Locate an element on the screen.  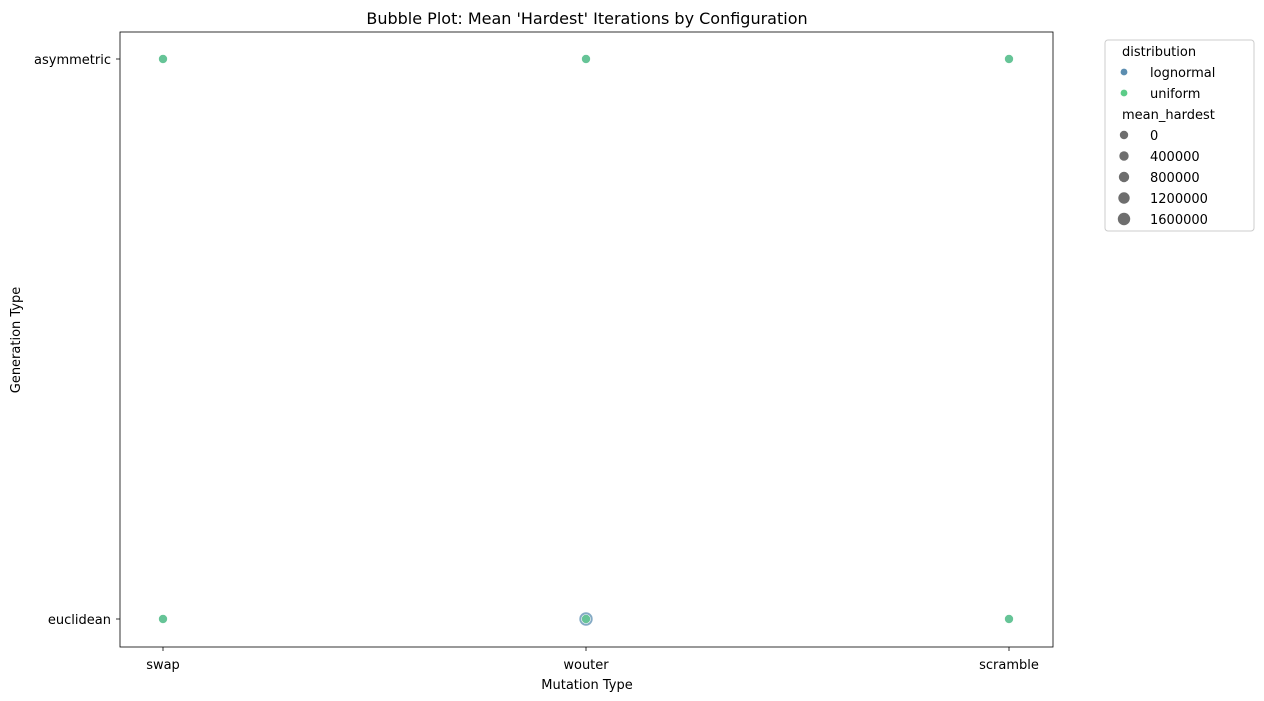
x-tick-label: scramble is located at coordinates (1009, 665).